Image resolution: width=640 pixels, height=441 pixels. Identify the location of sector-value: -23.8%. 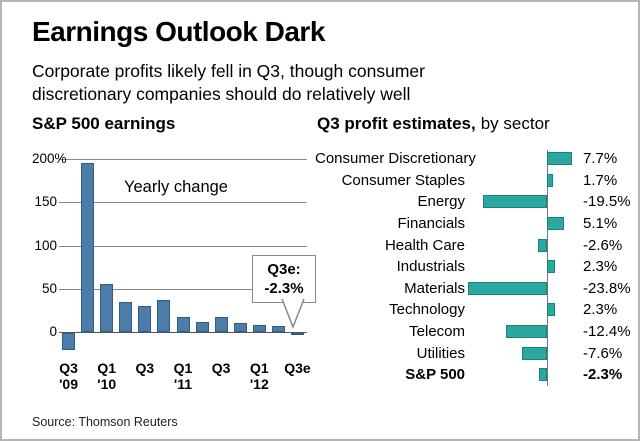
(607, 288).